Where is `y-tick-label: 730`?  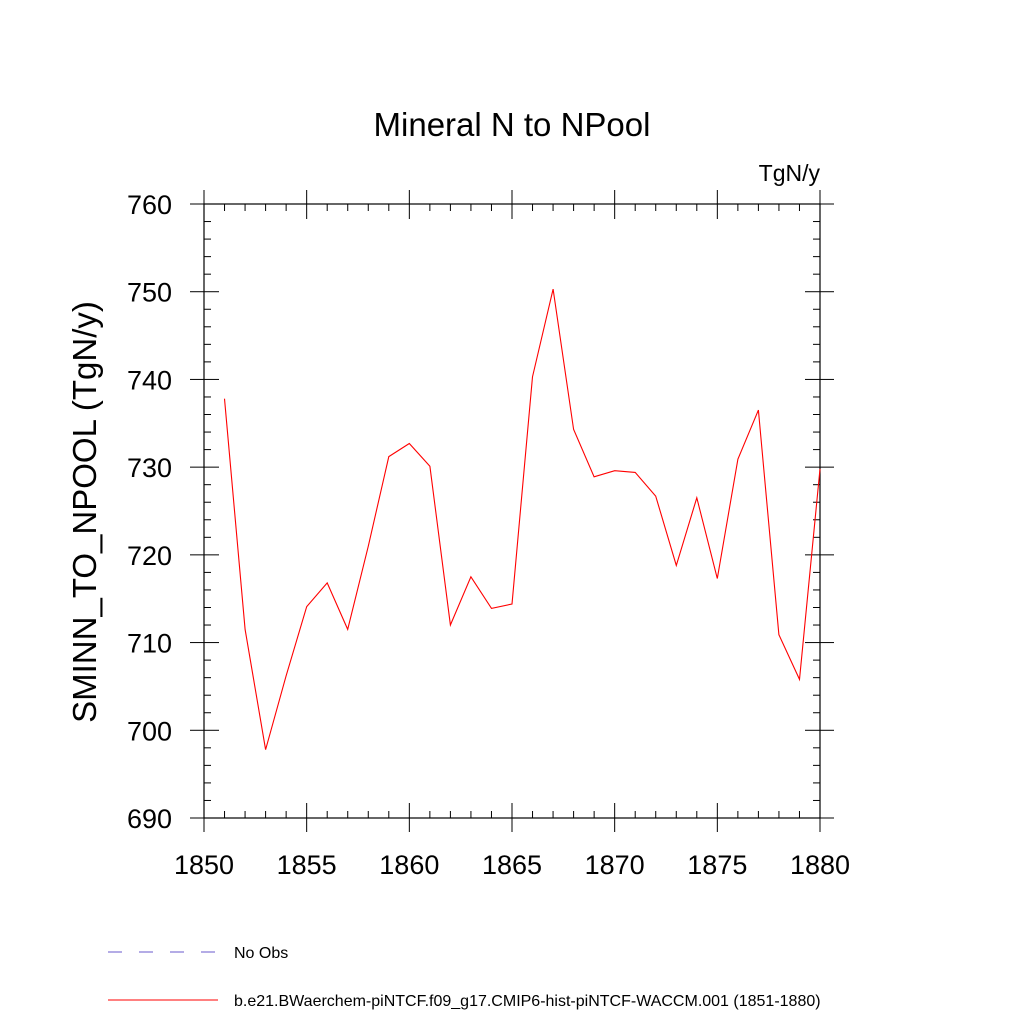 y-tick-label: 730 is located at coordinates (149, 468).